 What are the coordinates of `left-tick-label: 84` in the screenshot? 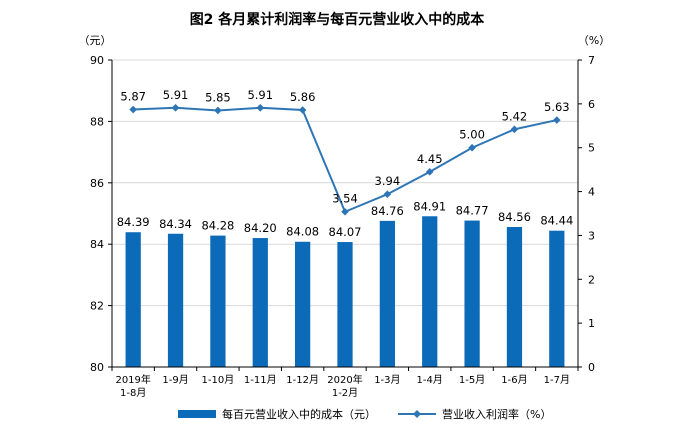 It's located at (97, 244).